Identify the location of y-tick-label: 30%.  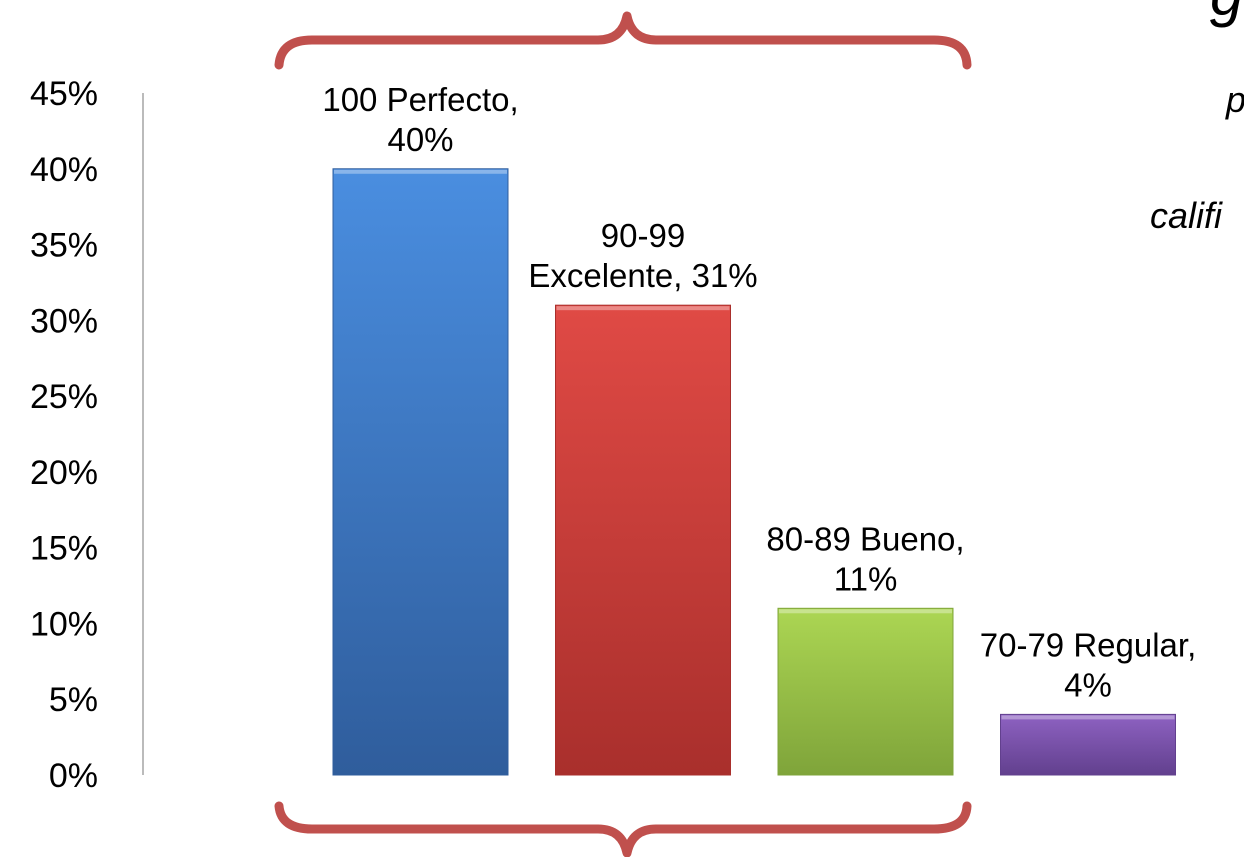
(64, 321).